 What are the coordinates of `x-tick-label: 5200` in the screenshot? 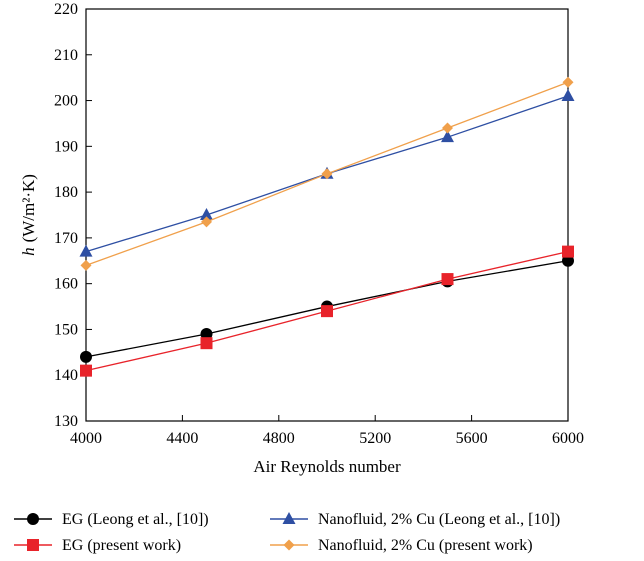 It's located at (375, 438).